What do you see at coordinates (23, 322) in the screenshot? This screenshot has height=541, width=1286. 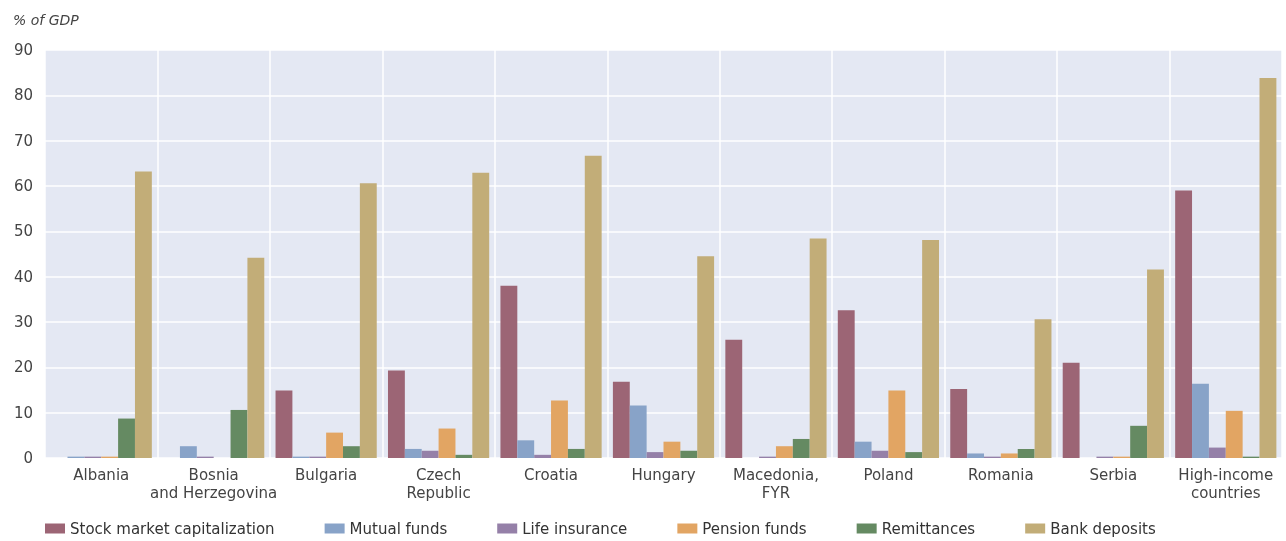 I see `y-tick-label: 30` at bounding box center [23, 322].